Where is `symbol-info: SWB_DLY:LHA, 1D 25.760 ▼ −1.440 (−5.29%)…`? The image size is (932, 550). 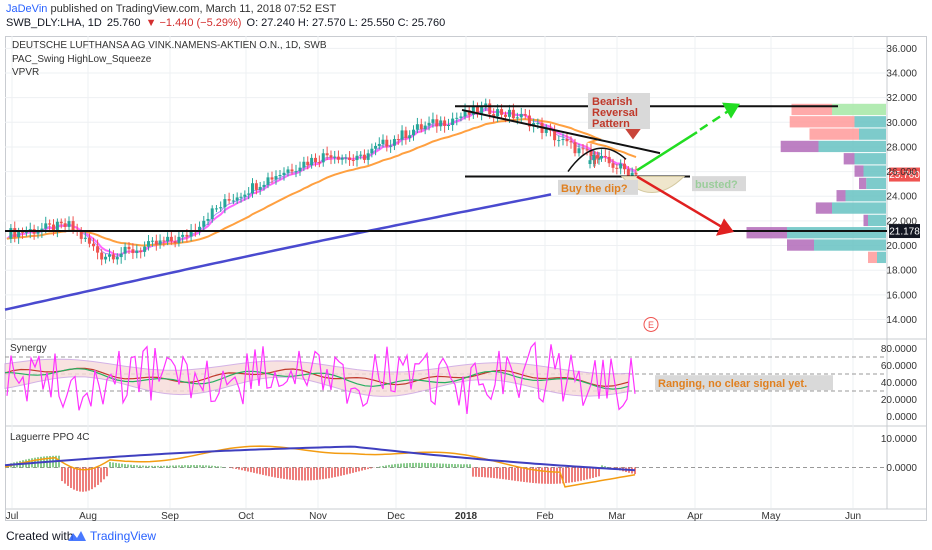 symbol-info: SWB_DLY:LHA, 1D 25.760 ▼ −1.440 (−5.29%)… is located at coordinates (226, 23).